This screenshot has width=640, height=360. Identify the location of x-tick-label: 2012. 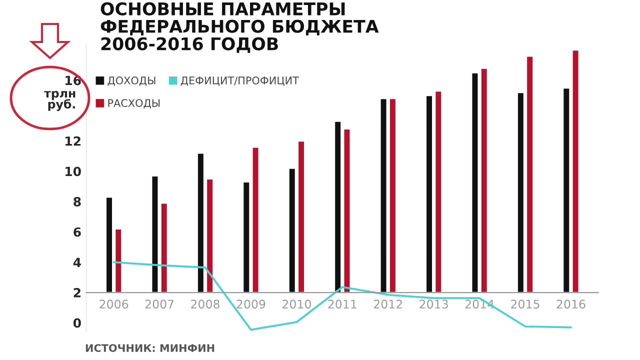
(388, 304).